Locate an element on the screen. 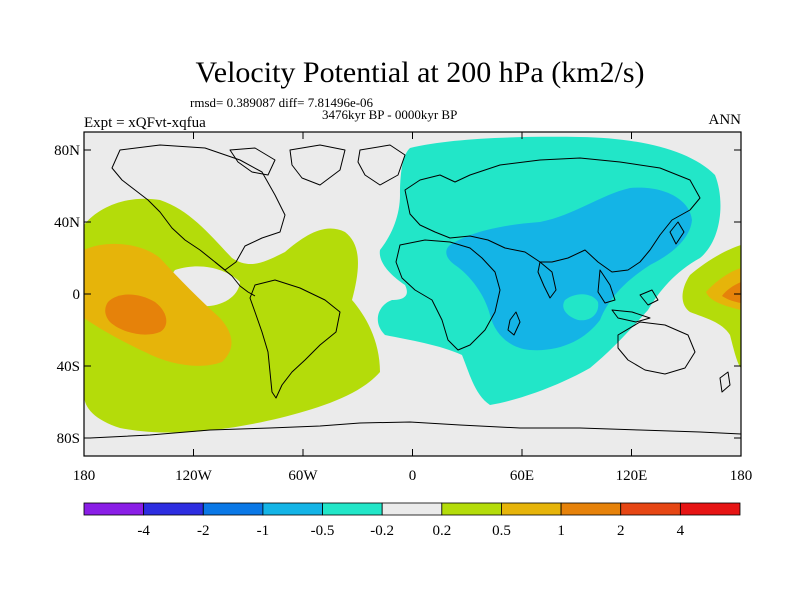  lon-tick-label: 60E is located at coordinates (522, 476).